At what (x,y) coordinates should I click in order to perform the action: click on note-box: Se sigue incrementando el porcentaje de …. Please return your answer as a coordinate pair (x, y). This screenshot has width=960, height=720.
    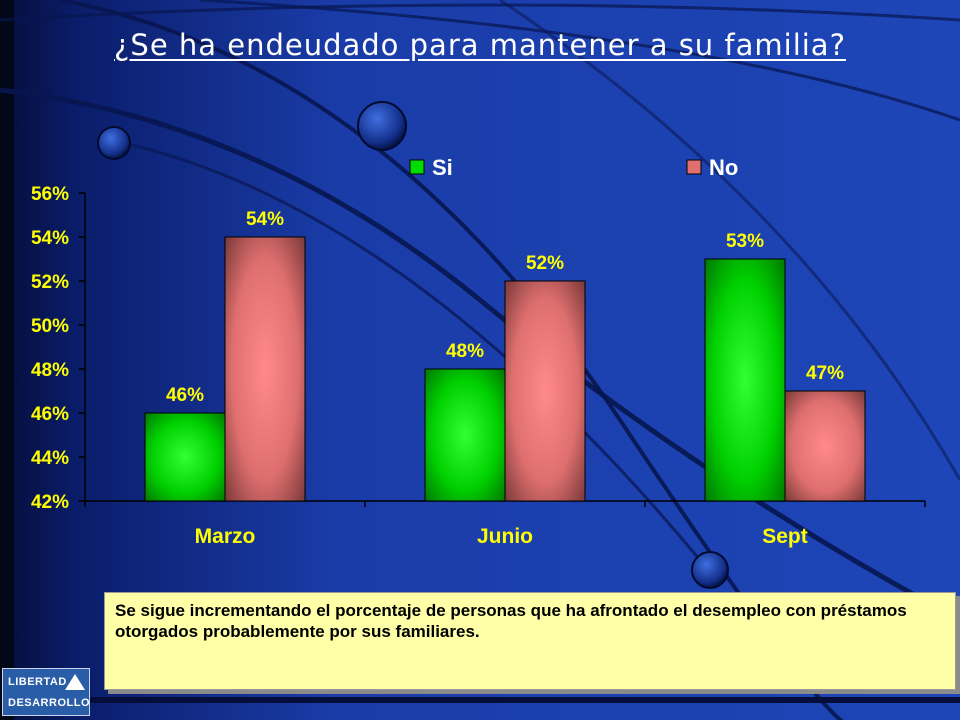
    Looking at the image, I should click on (530, 641).